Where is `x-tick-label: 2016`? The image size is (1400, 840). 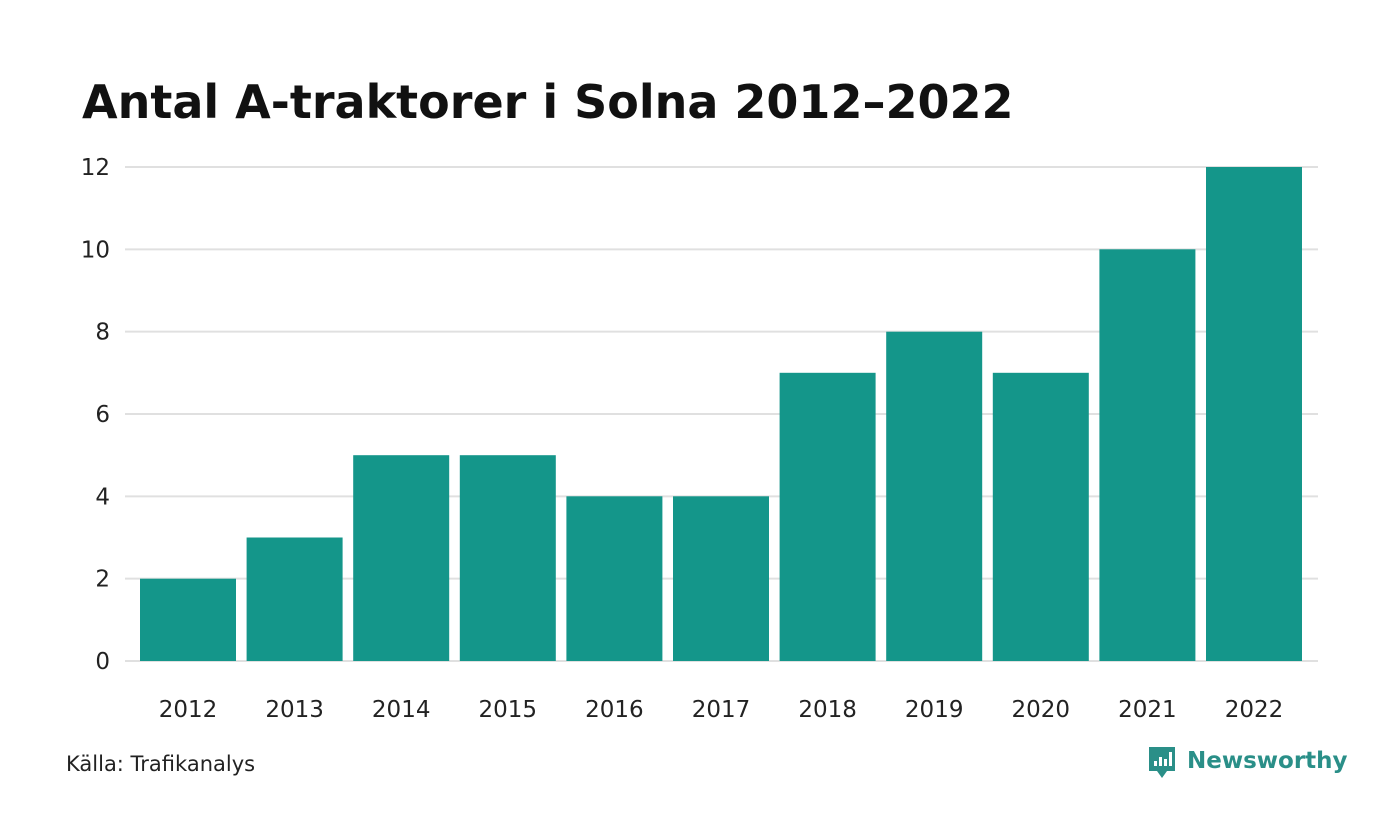 x-tick-label: 2016 is located at coordinates (614, 710).